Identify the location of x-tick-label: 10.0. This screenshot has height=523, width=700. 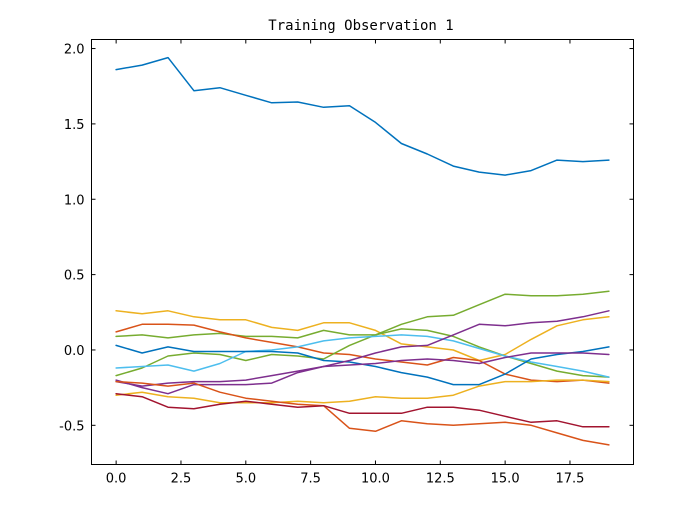
(375, 479).